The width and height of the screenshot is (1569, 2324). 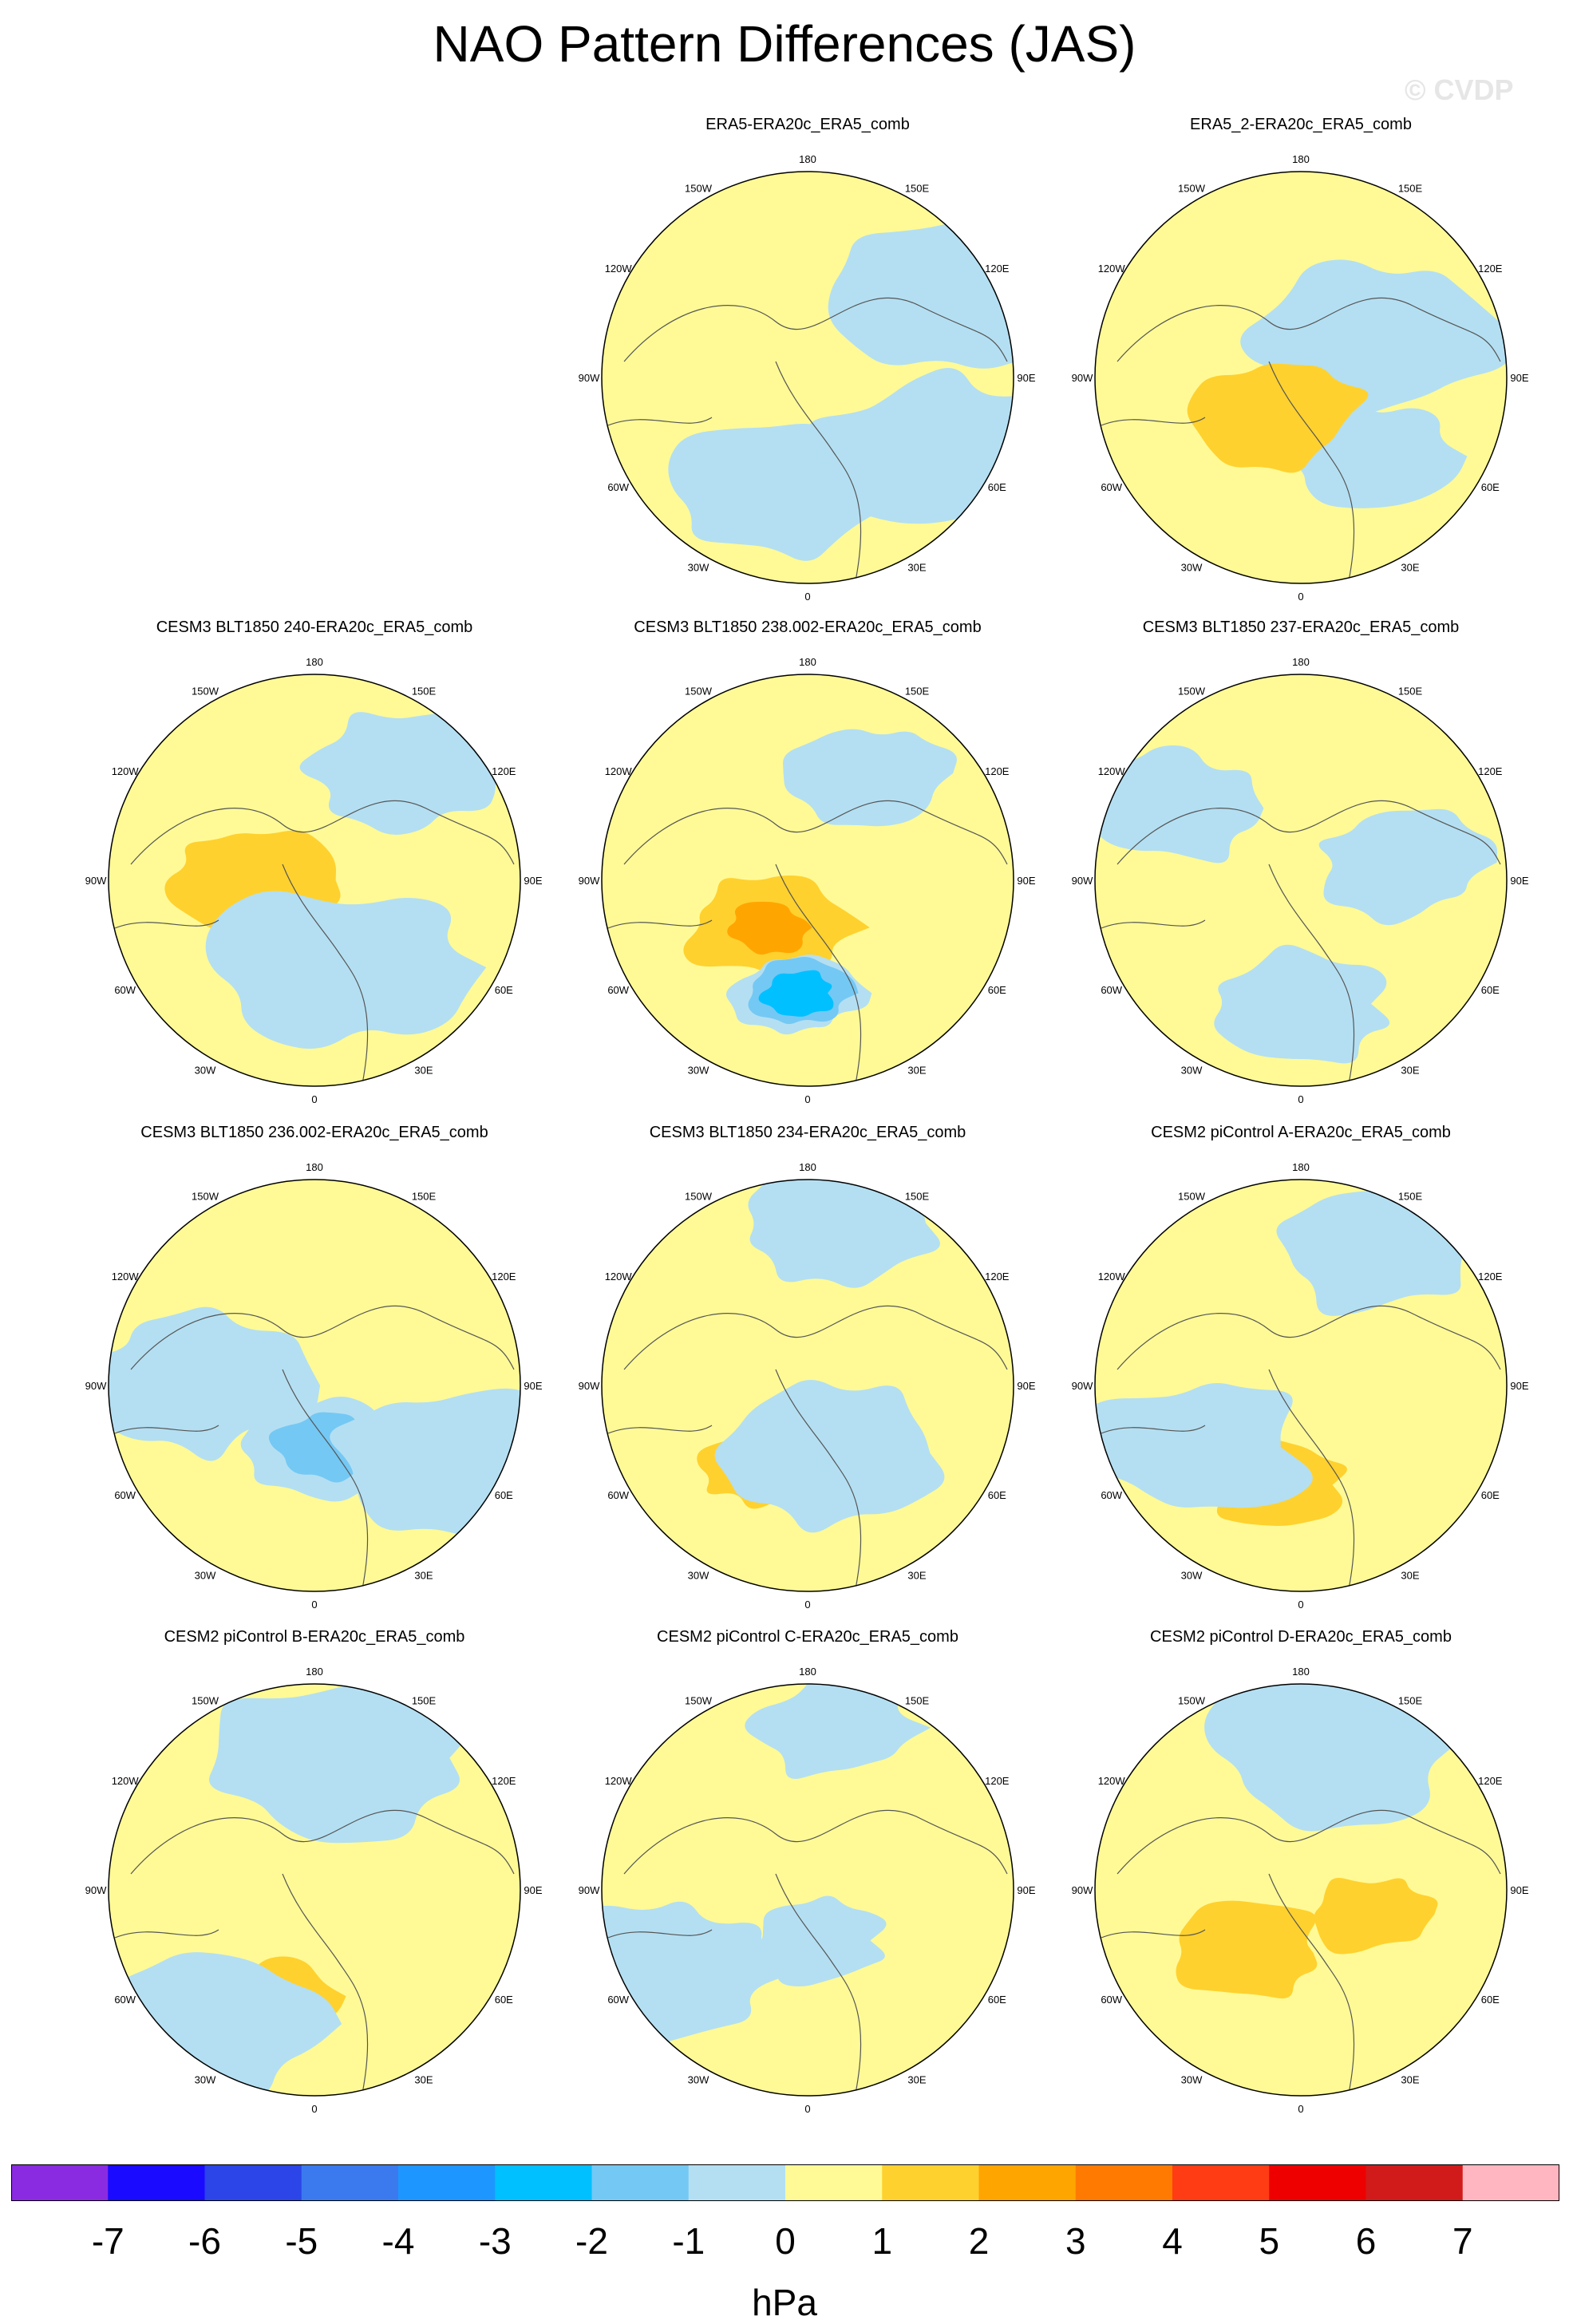 What do you see at coordinates (1172, 2241) in the screenshot?
I see `colorbar-label: 4` at bounding box center [1172, 2241].